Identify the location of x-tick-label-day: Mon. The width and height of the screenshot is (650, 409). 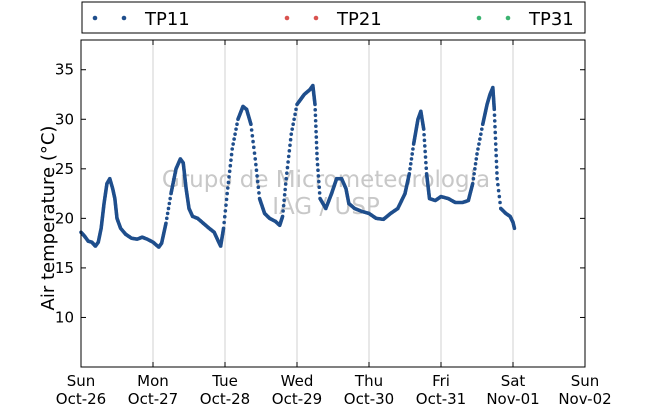
(153, 381).